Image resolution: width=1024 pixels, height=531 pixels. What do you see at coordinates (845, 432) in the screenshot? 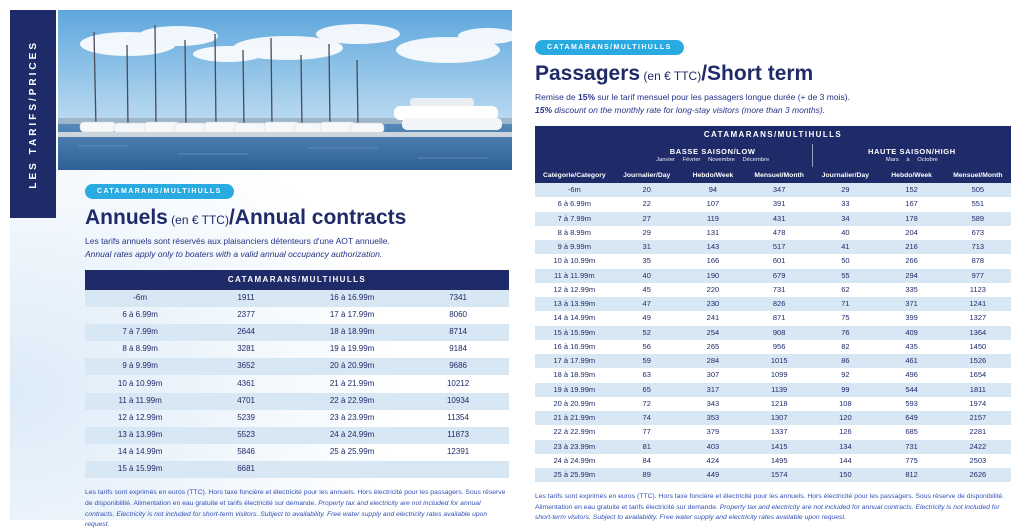
I see `table-cell: 126` at bounding box center [845, 432].